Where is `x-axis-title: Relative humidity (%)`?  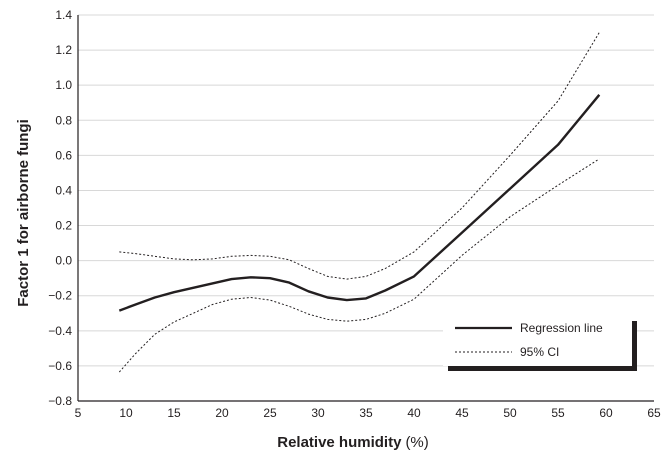
x-axis-title: Relative humidity (%) is located at coordinates (353, 442).